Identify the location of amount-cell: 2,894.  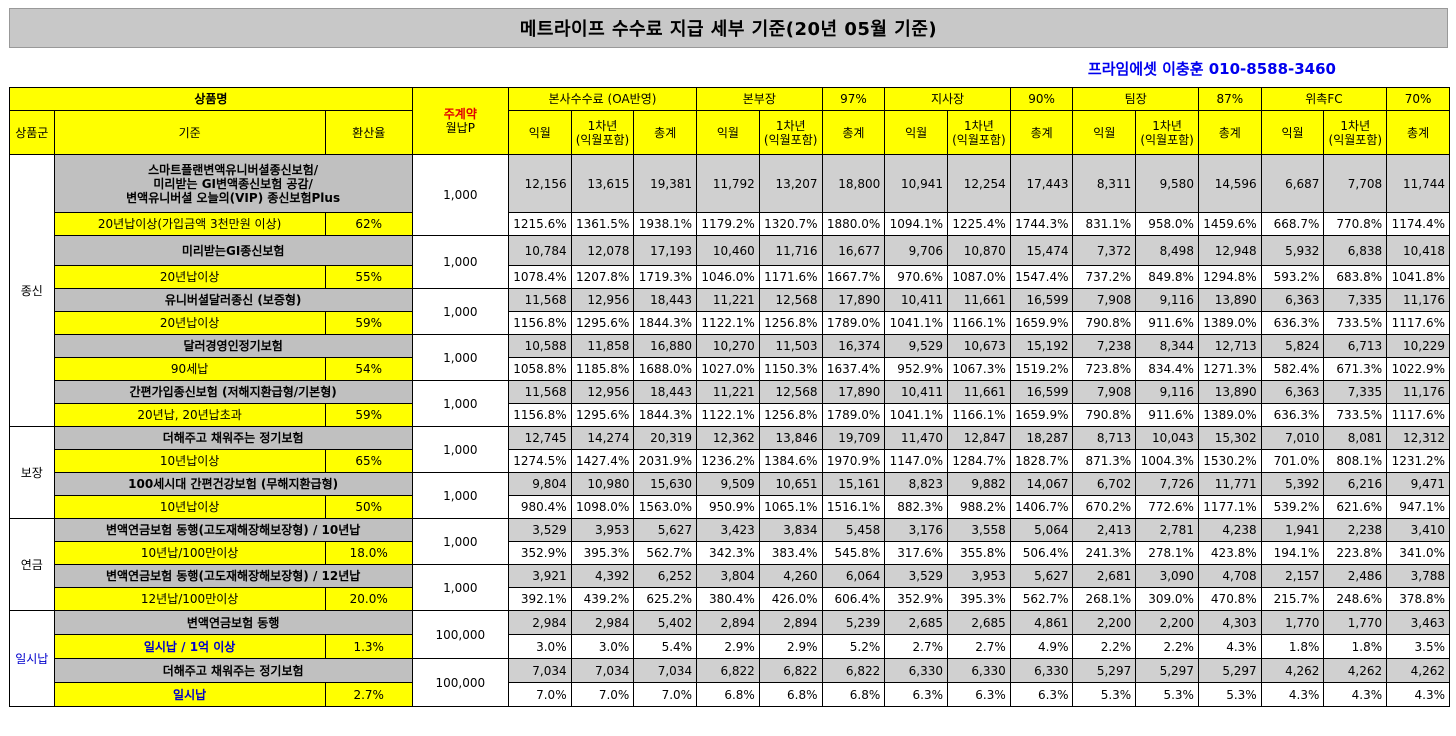
(790, 622).